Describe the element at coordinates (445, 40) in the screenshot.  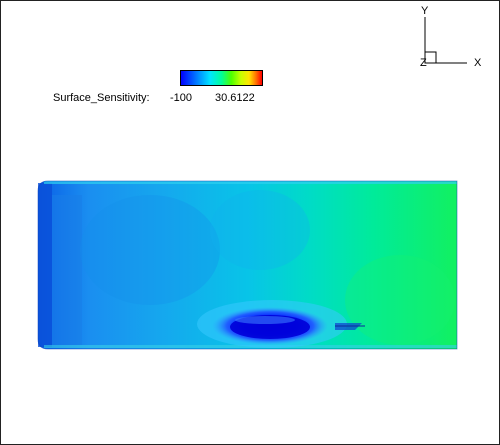
I see `axes-triad-icon` at that location.